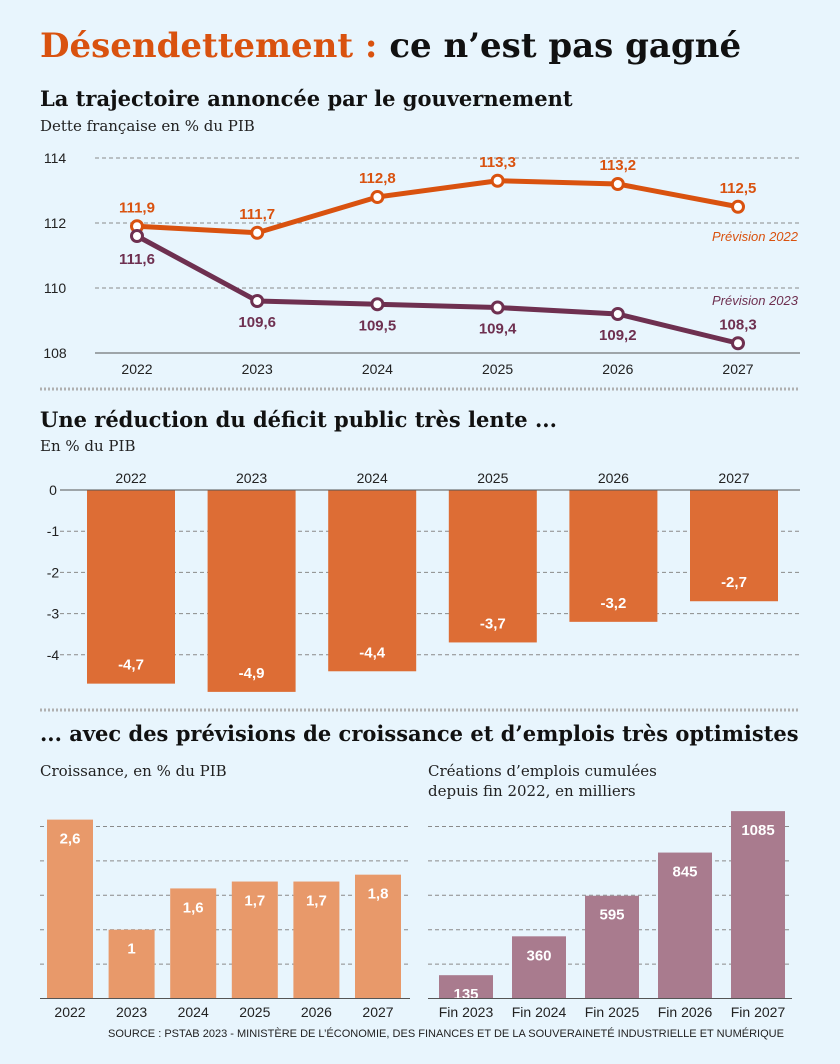 Image resolution: width=840 pixels, height=1064 pixels. Describe the element at coordinates (612, 1012) in the screenshot. I see `x-tick-label: Fin 2025` at that location.